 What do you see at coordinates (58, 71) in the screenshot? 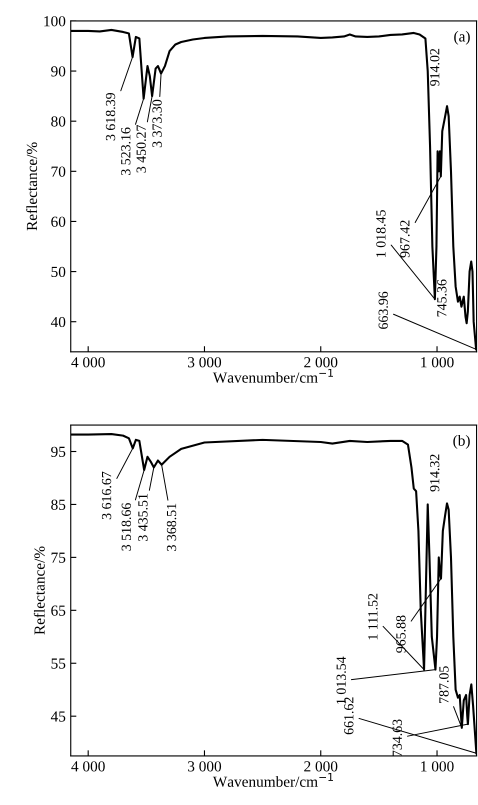
I see `y-tick-label: 90` at bounding box center [58, 71].